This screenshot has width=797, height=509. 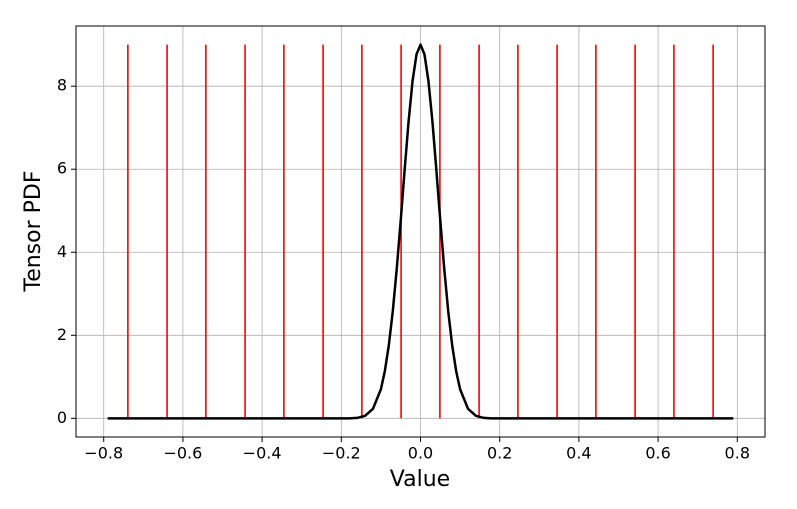 I want to click on x-tick-label: −0.8, so click(x=103, y=453).